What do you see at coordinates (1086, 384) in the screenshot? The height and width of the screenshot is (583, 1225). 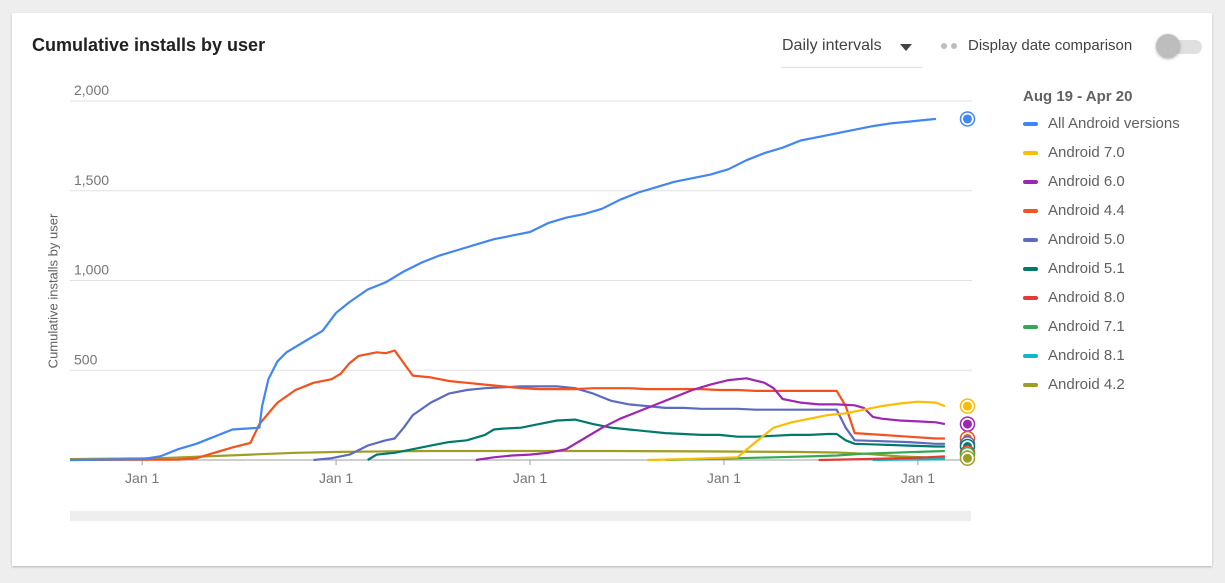 I see `legend-label: Android 4.2` at bounding box center [1086, 384].